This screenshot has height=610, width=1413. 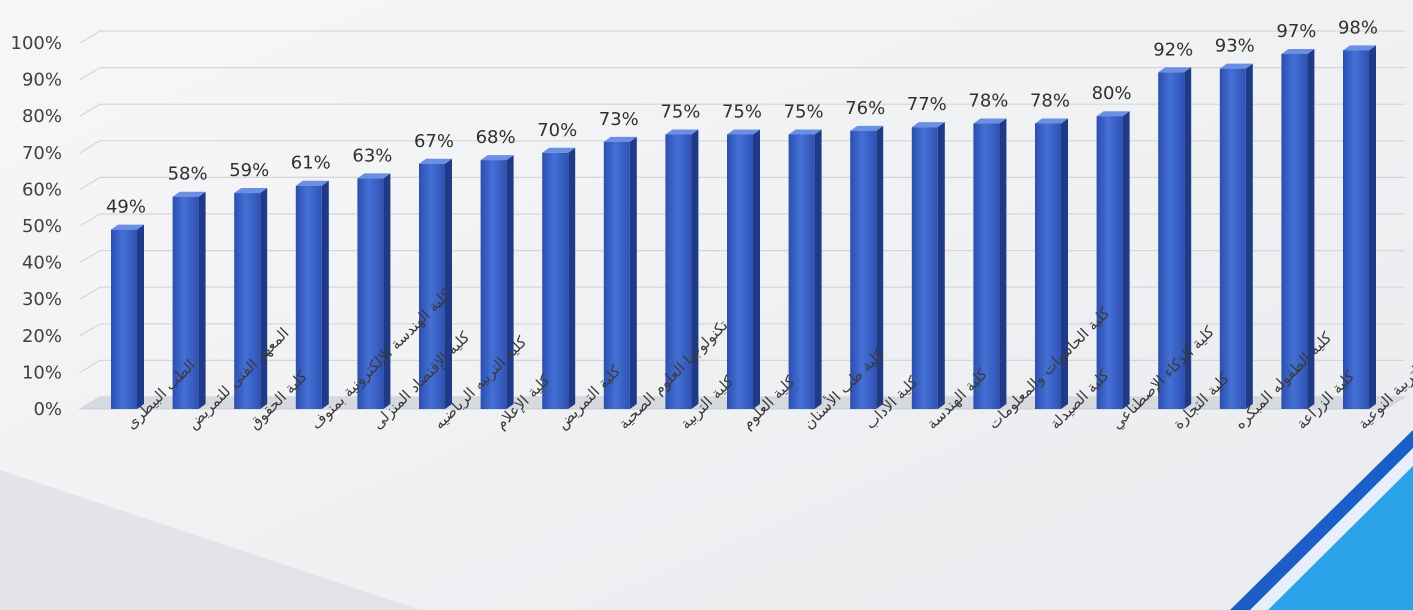 What do you see at coordinates (249, 170) in the screenshot?
I see `data-label: 59%` at bounding box center [249, 170].